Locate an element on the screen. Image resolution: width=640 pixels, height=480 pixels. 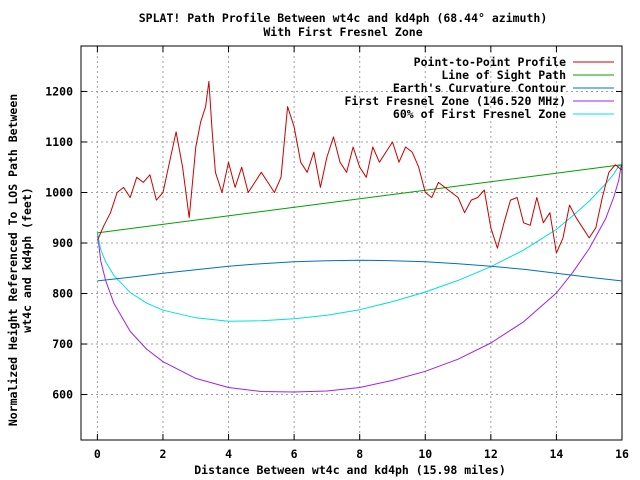
y-tick-label: 1200 is located at coordinates (59, 91).